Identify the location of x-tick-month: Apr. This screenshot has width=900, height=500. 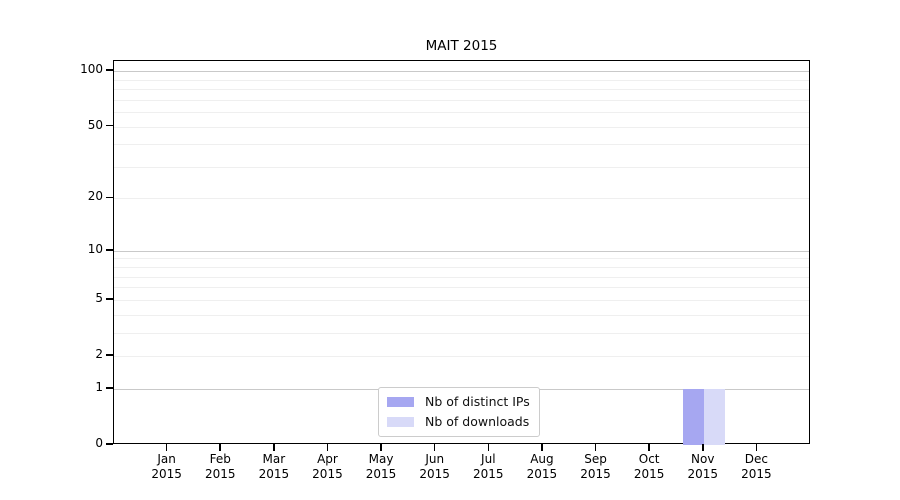
(327, 459).